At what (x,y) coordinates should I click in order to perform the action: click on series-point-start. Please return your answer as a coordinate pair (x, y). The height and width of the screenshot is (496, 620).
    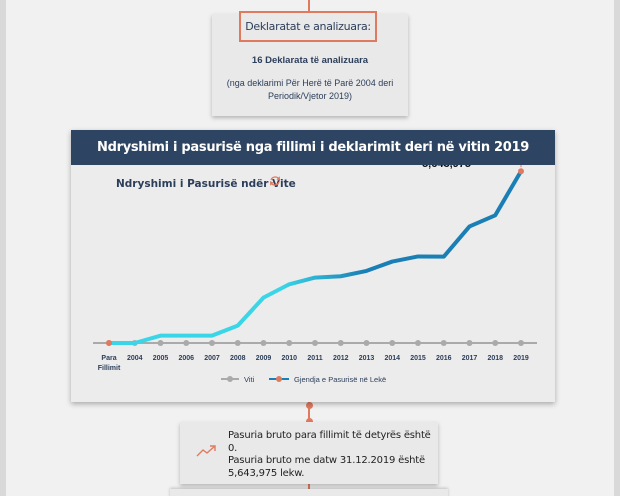
    Looking at the image, I should click on (109, 343).